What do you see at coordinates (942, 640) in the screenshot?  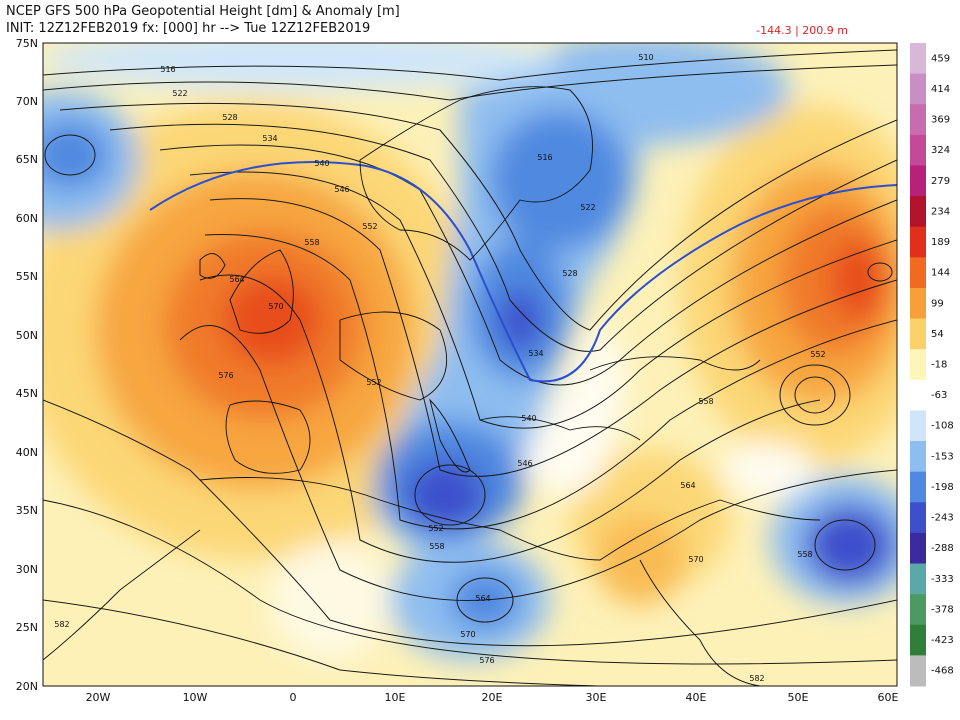 I see `colorbar-label: -423` at bounding box center [942, 640].